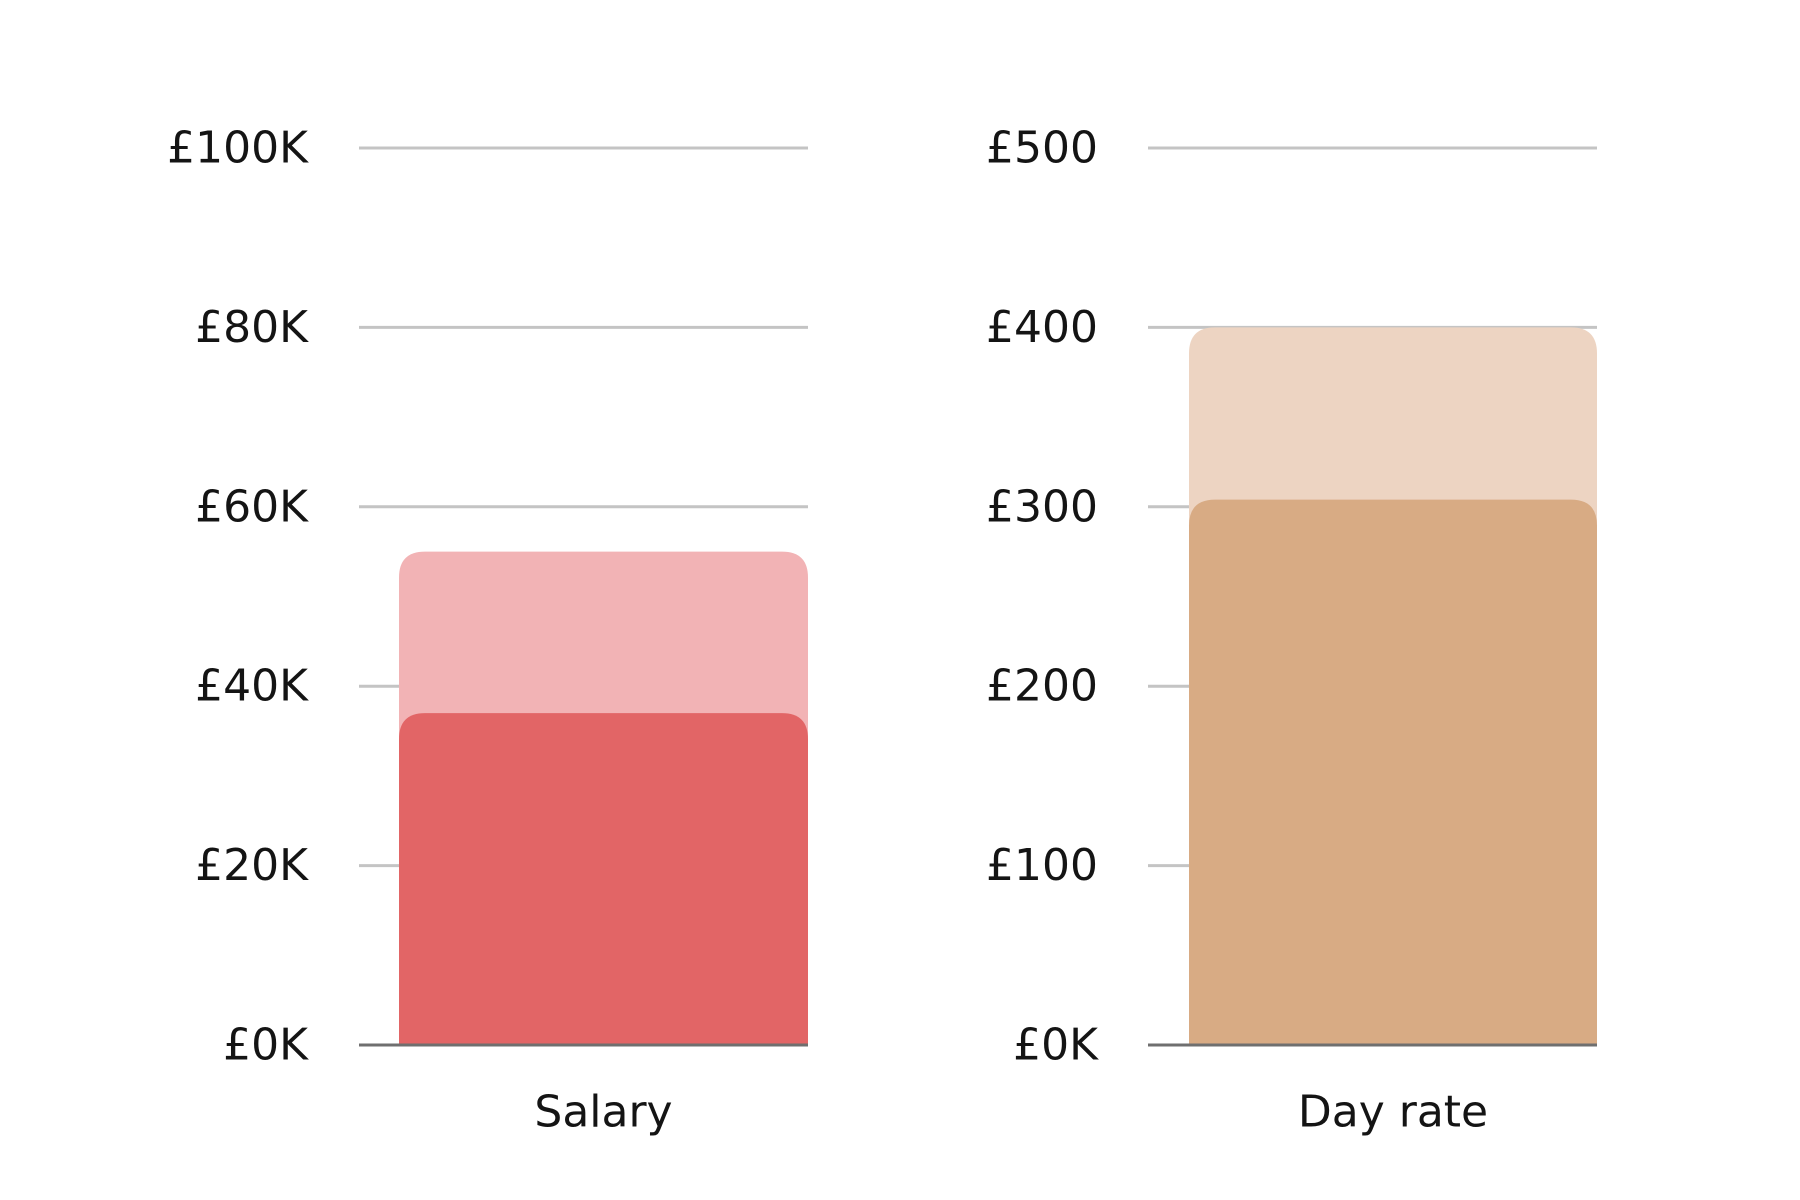 The height and width of the screenshot is (1200, 1800). I want to click on y-tick-label: £300, so click(1042, 506).